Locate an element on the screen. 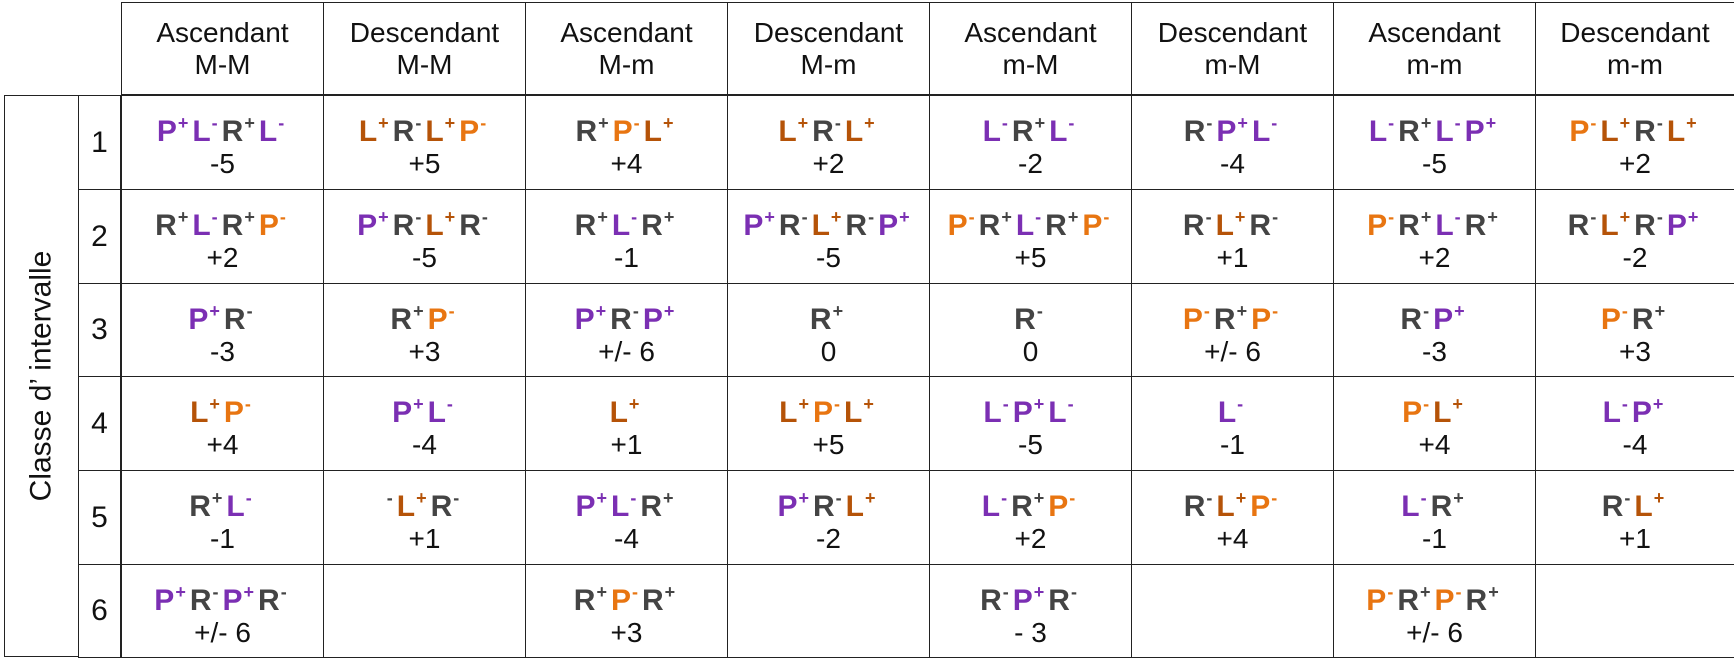 The height and width of the screenshot is (659, 1734). transformation-sequence: P- R+ L- R+ is located at coordinates (1434, 221).